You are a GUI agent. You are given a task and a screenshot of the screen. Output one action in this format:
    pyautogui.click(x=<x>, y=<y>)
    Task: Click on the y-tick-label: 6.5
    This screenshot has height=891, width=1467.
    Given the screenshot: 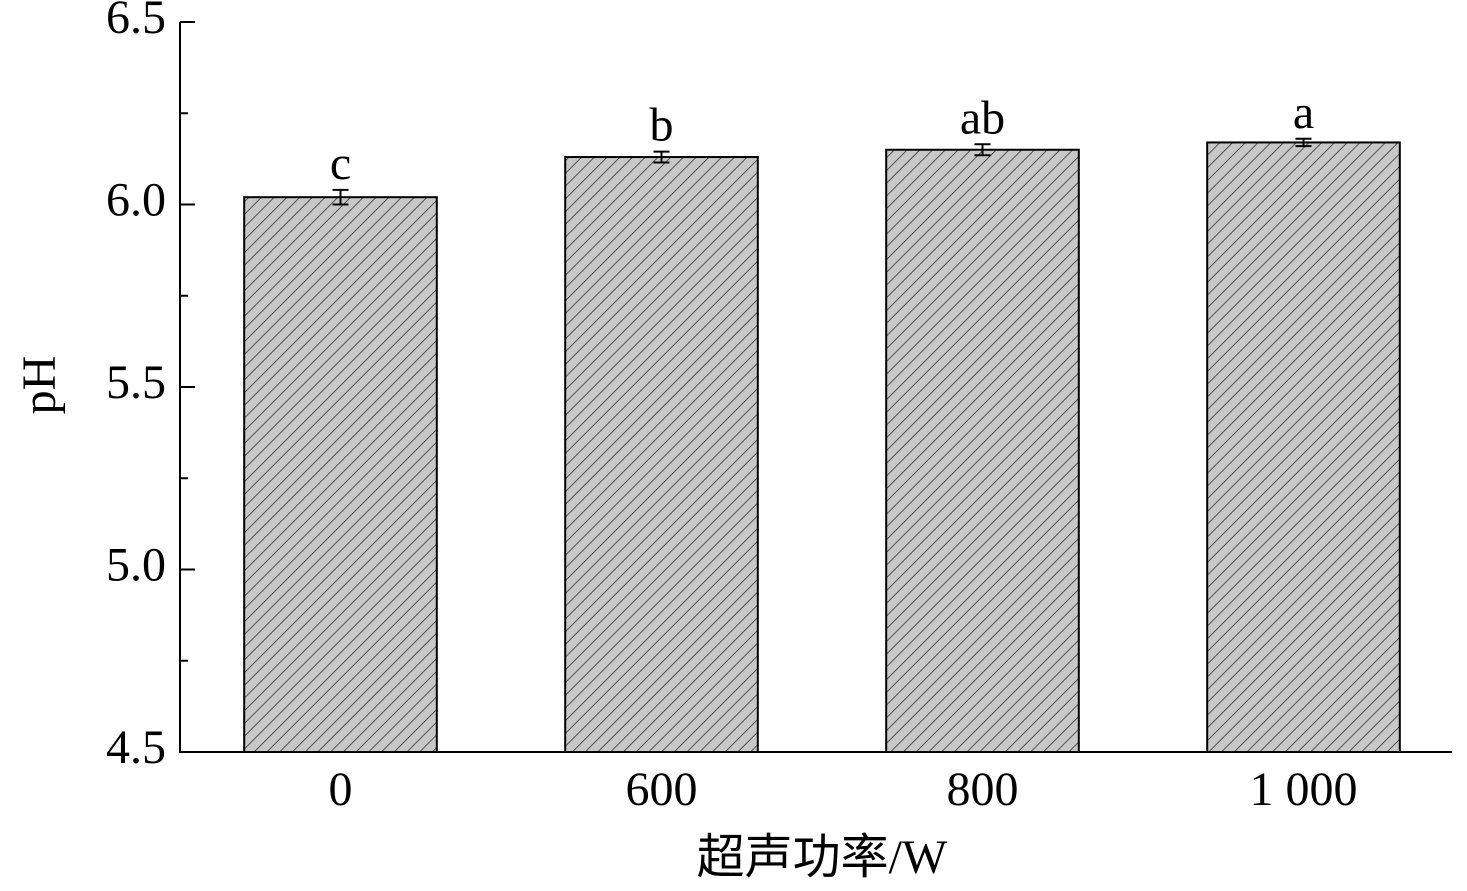 What is the action you would take?
    pyautogui.click(x=136, y=22)
    